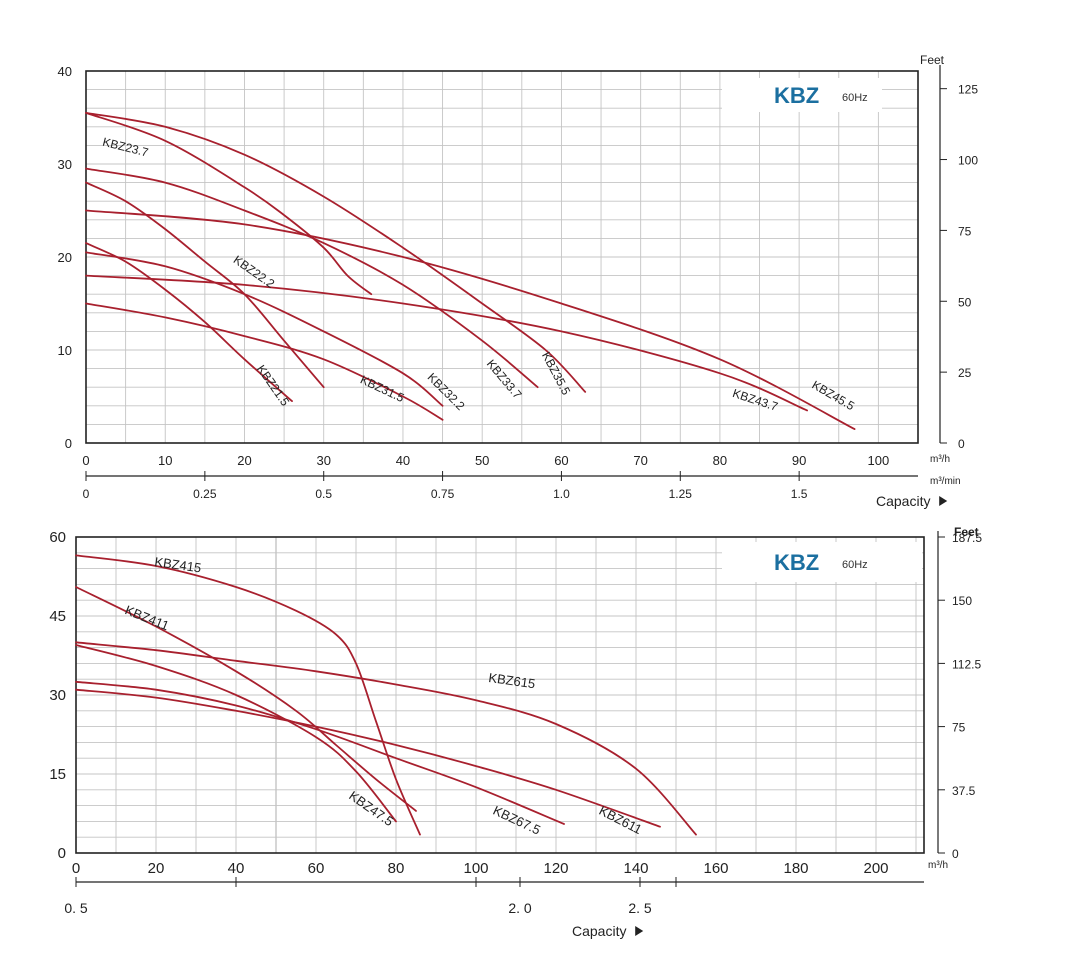 Image resolution: width=1080 pixels, height=960 pixels. What do you see at coordinates (371, 808) in the screenshot?
I see `curve-label-kbz47-5: KBZ47.5` at bounding box center [371, 808].